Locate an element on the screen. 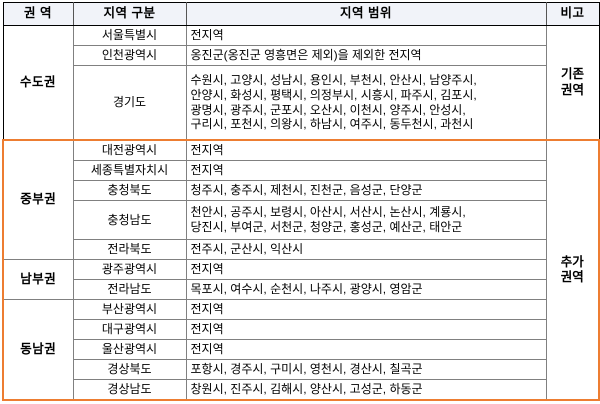  table-row: 충청북도 청주시, 충주시, 제천시, 진천군, 음성군, 단양군 is located at coordinates (301, 190).